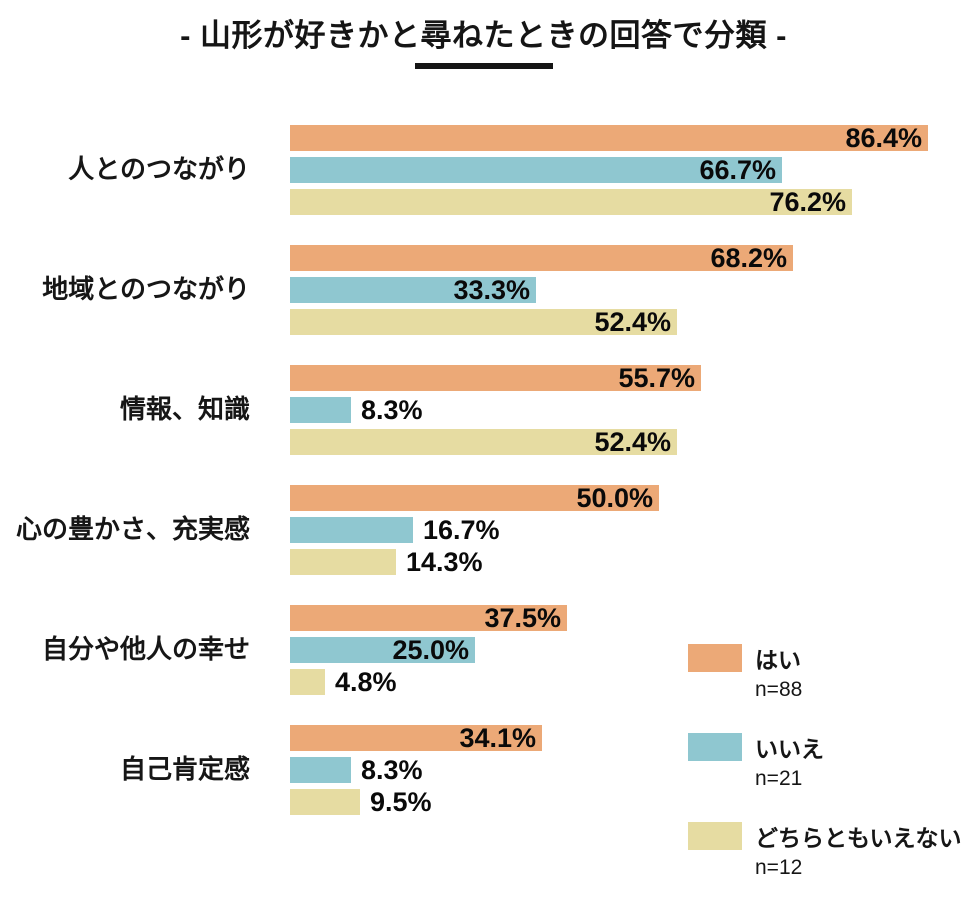 This screenshot has height=899, width=967. What do you see at coordinates (132, 529) in the screenshot?
I see `category-label: 心の豊かさ、充実感` at bounding box center [132, 529].